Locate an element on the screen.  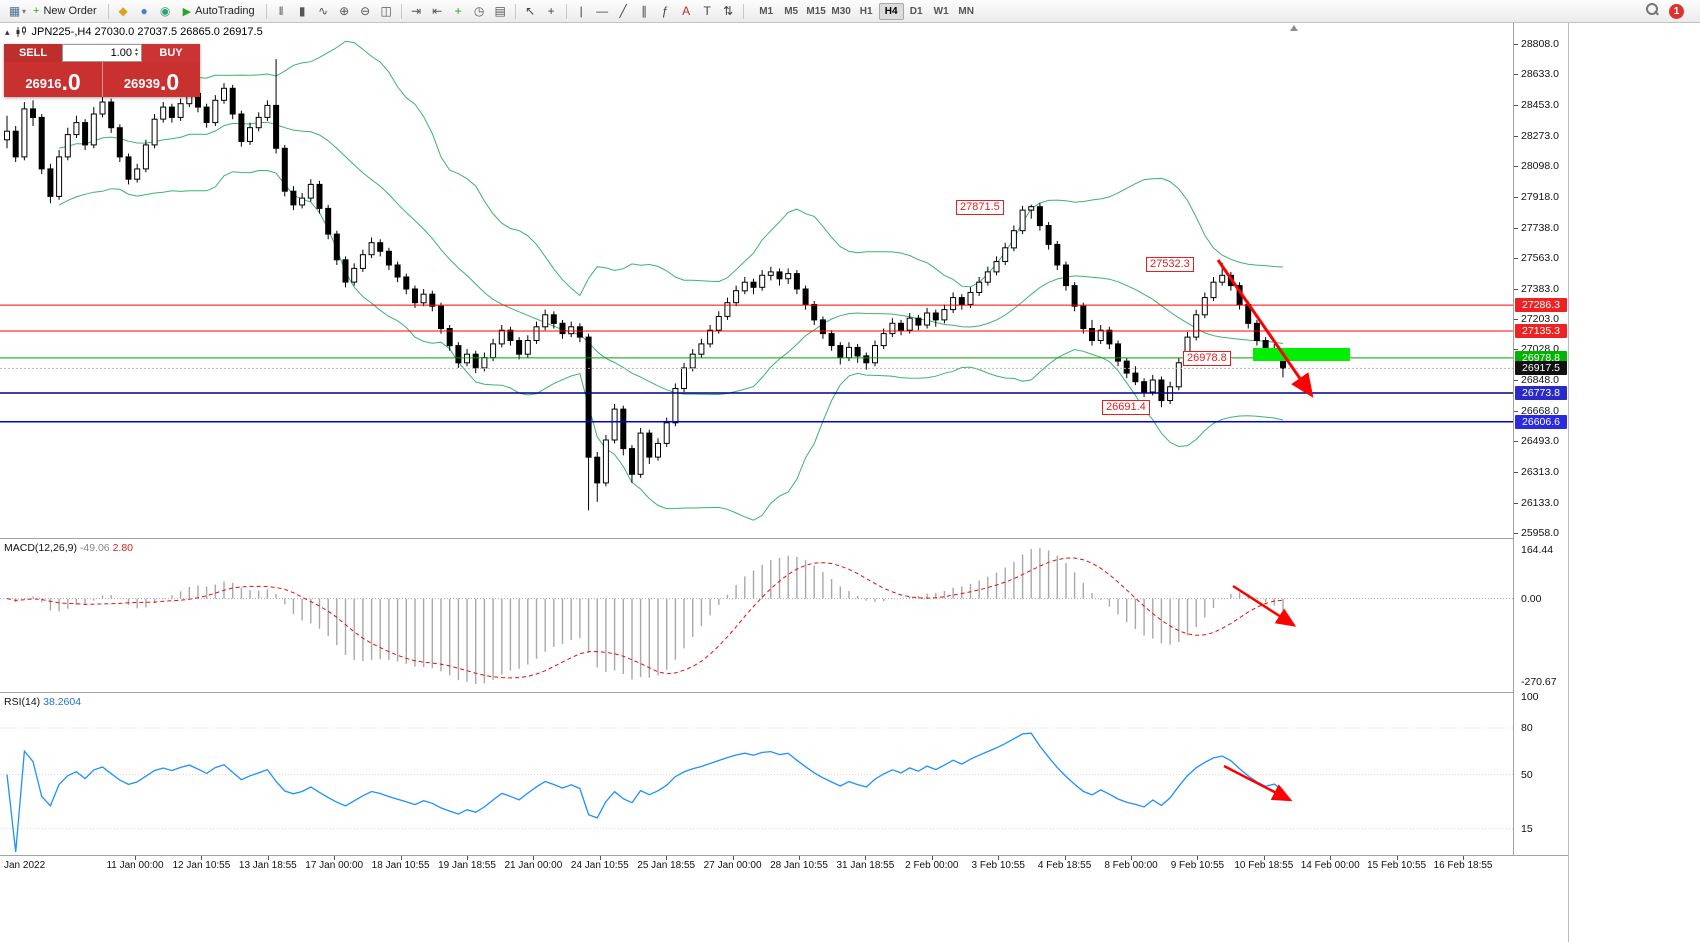
rsi-axis-label: 50 is located at coordinates (1527, 774).